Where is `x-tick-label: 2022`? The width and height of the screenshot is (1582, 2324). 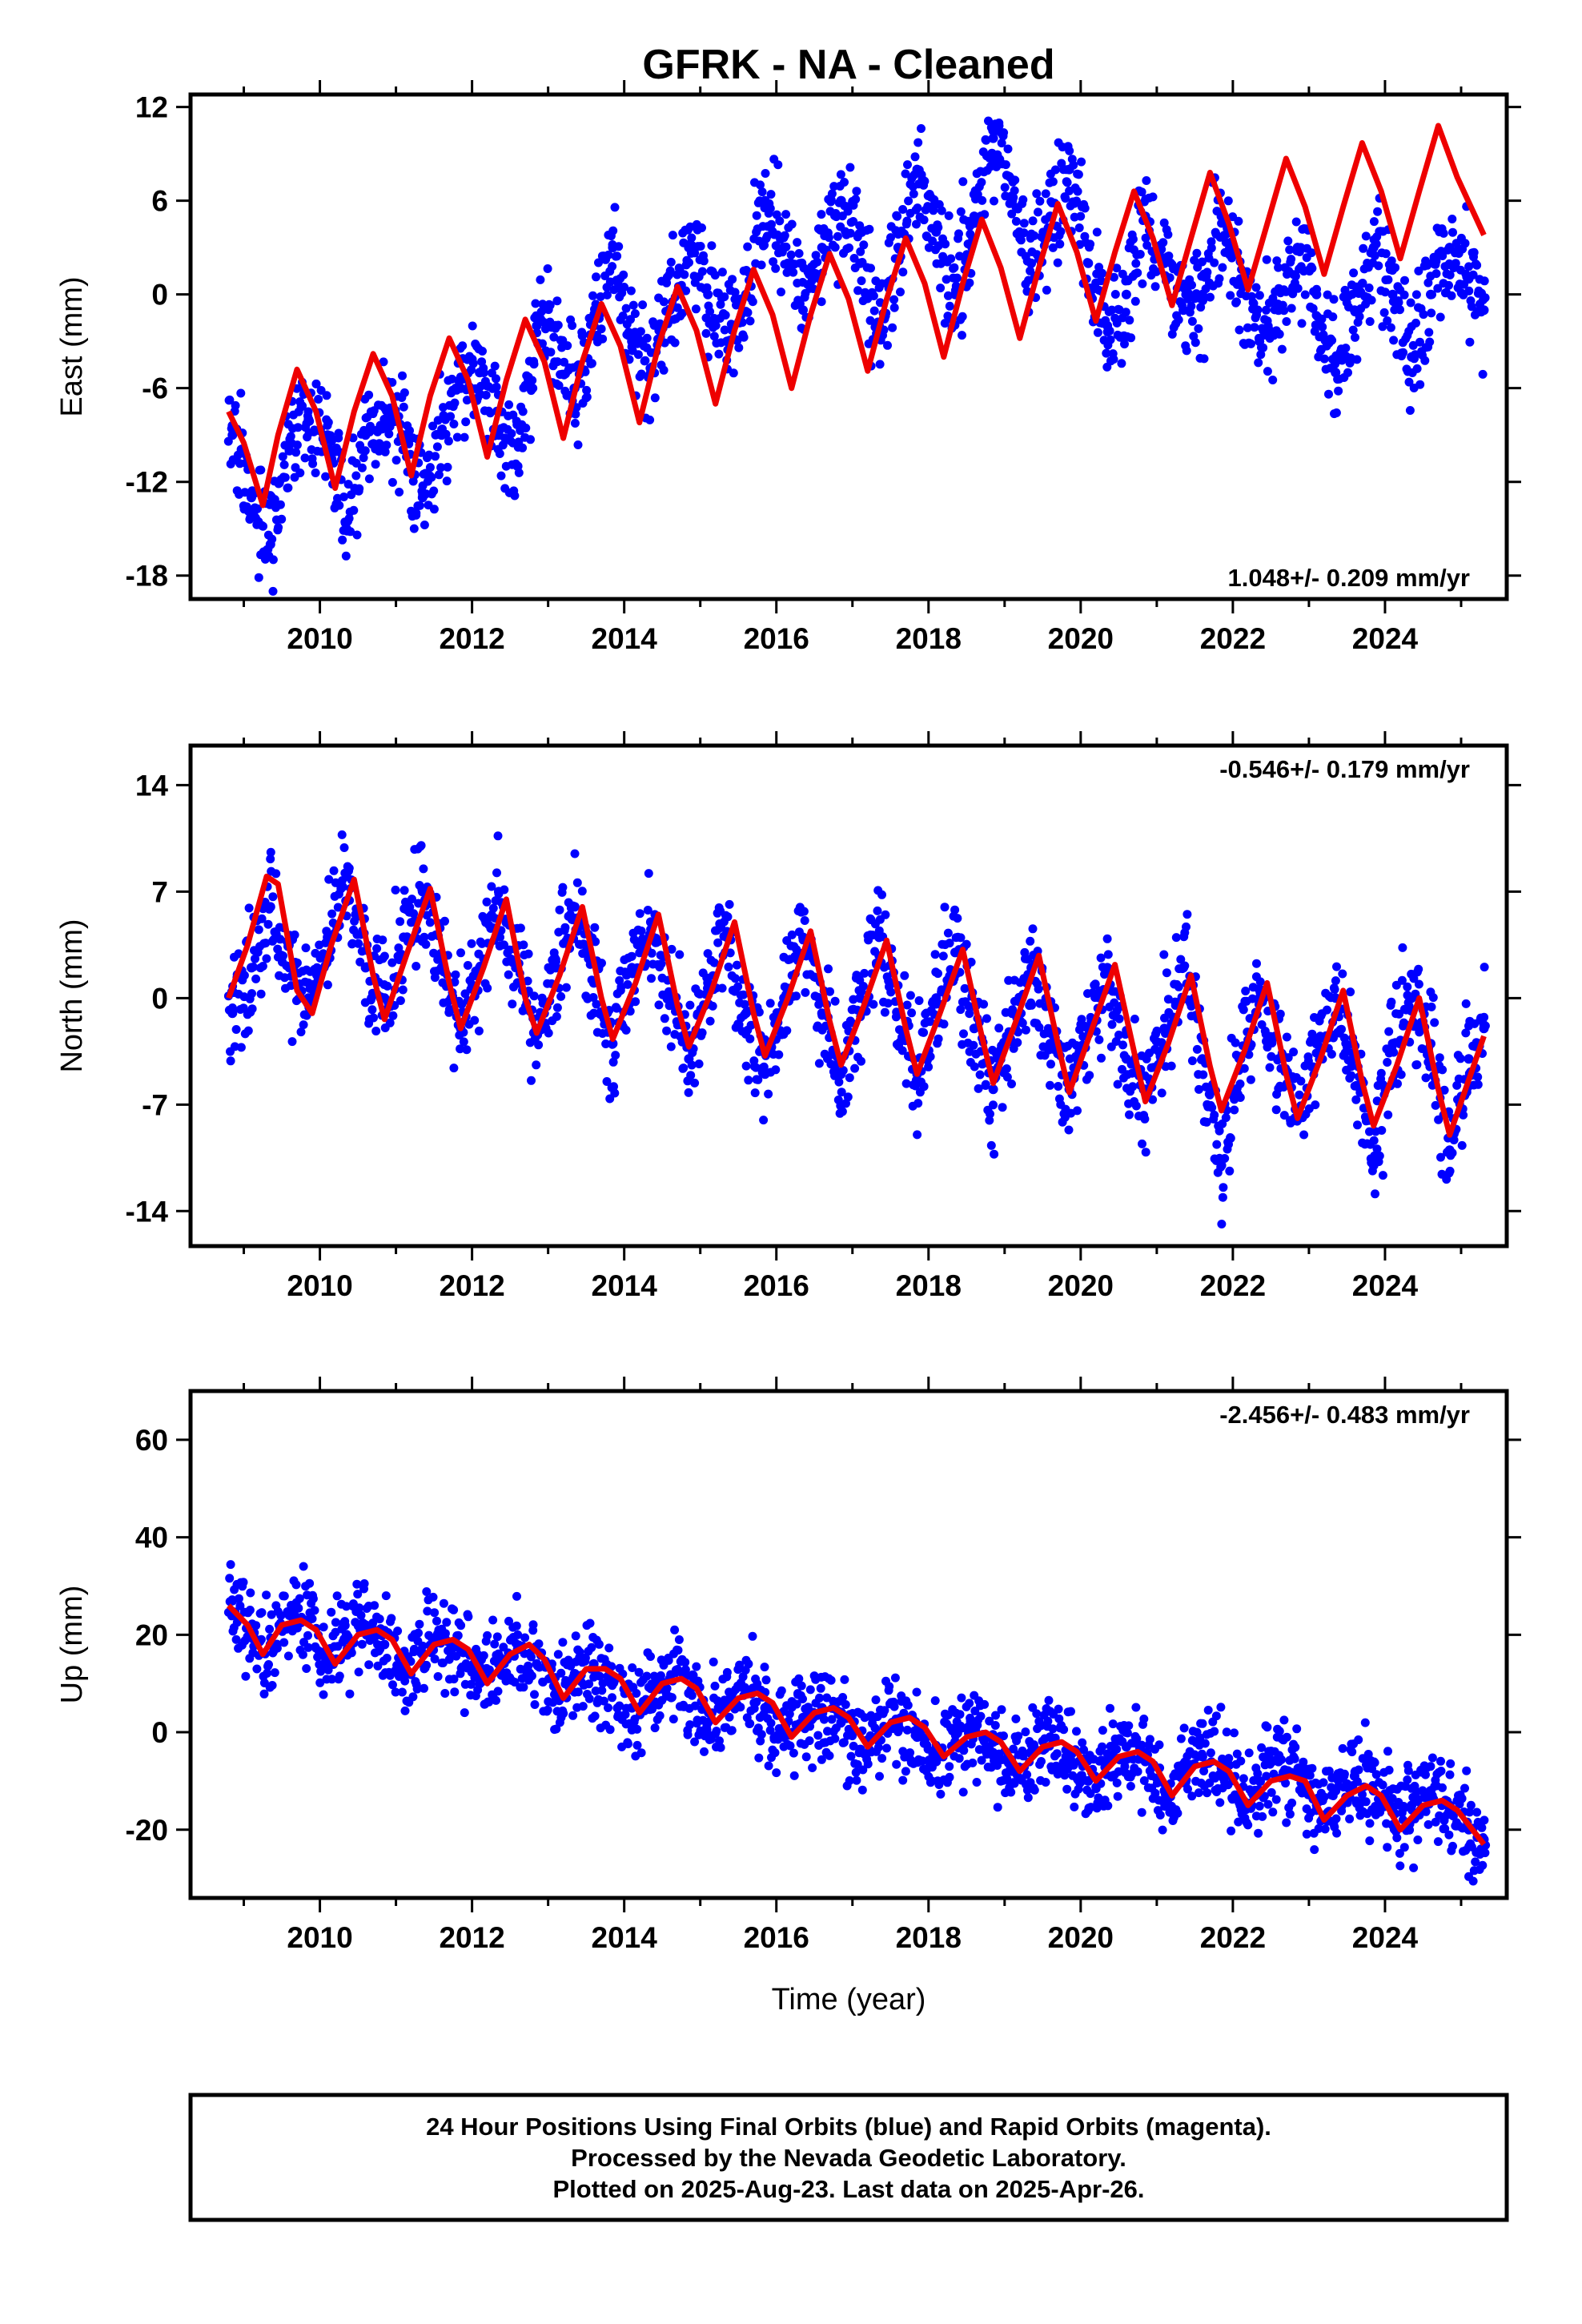
x-tick-label: 2022 is located at coordinates (1233, 1285).